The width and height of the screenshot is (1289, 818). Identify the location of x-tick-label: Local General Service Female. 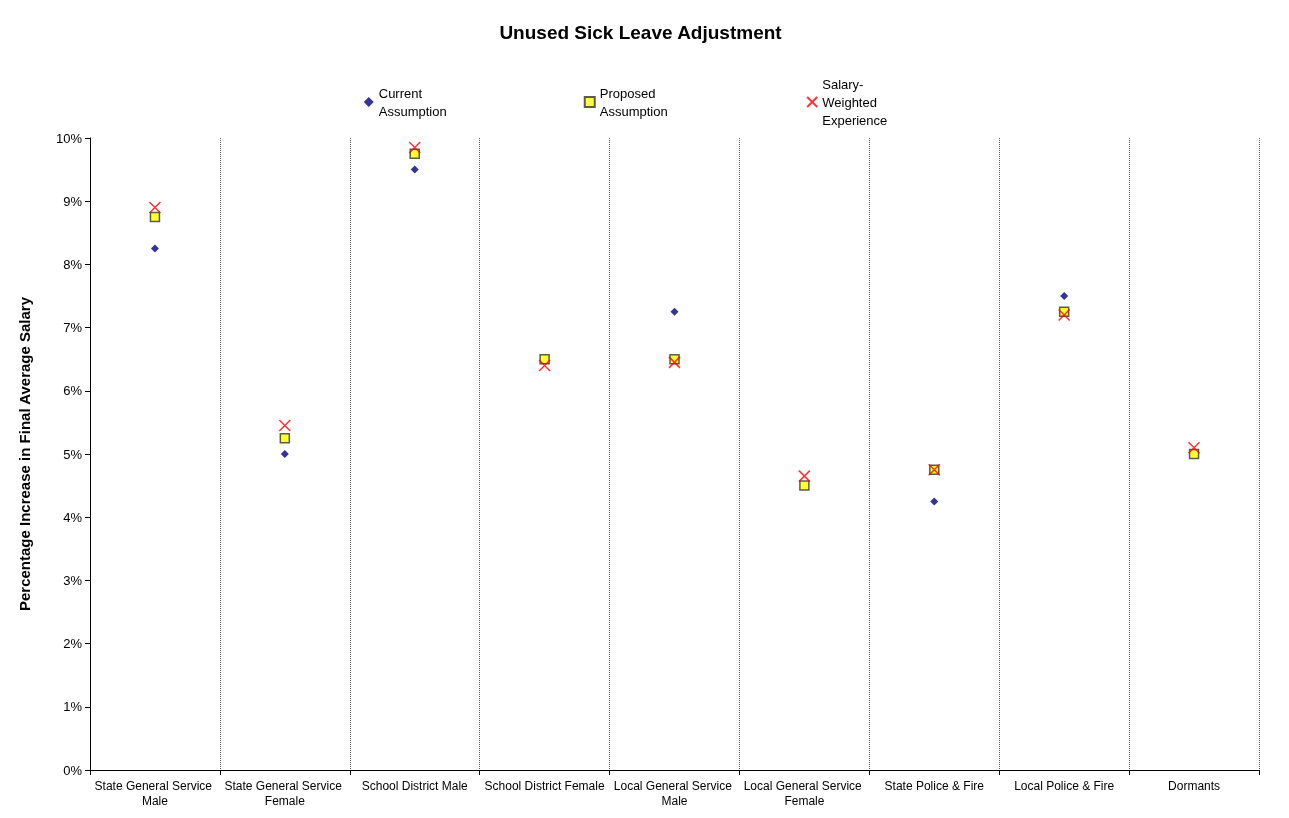
(804, 793).